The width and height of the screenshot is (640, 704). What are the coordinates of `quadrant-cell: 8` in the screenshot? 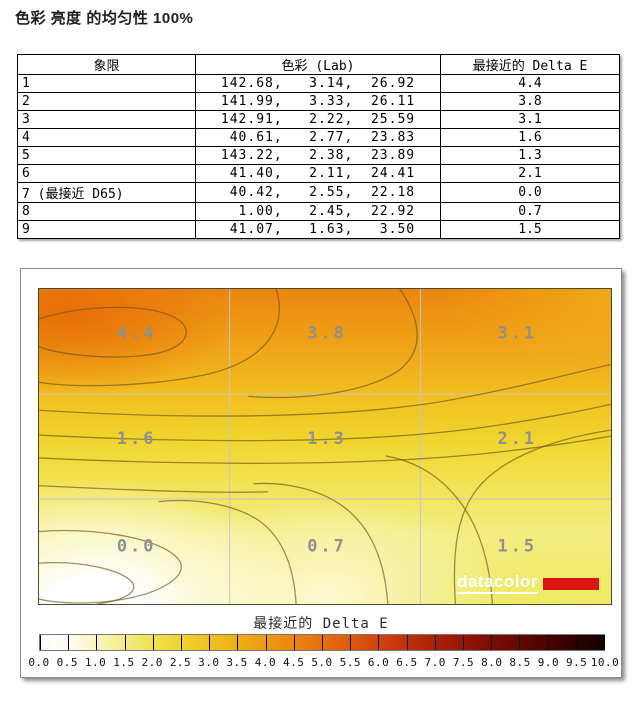 It's located at (106, 211).